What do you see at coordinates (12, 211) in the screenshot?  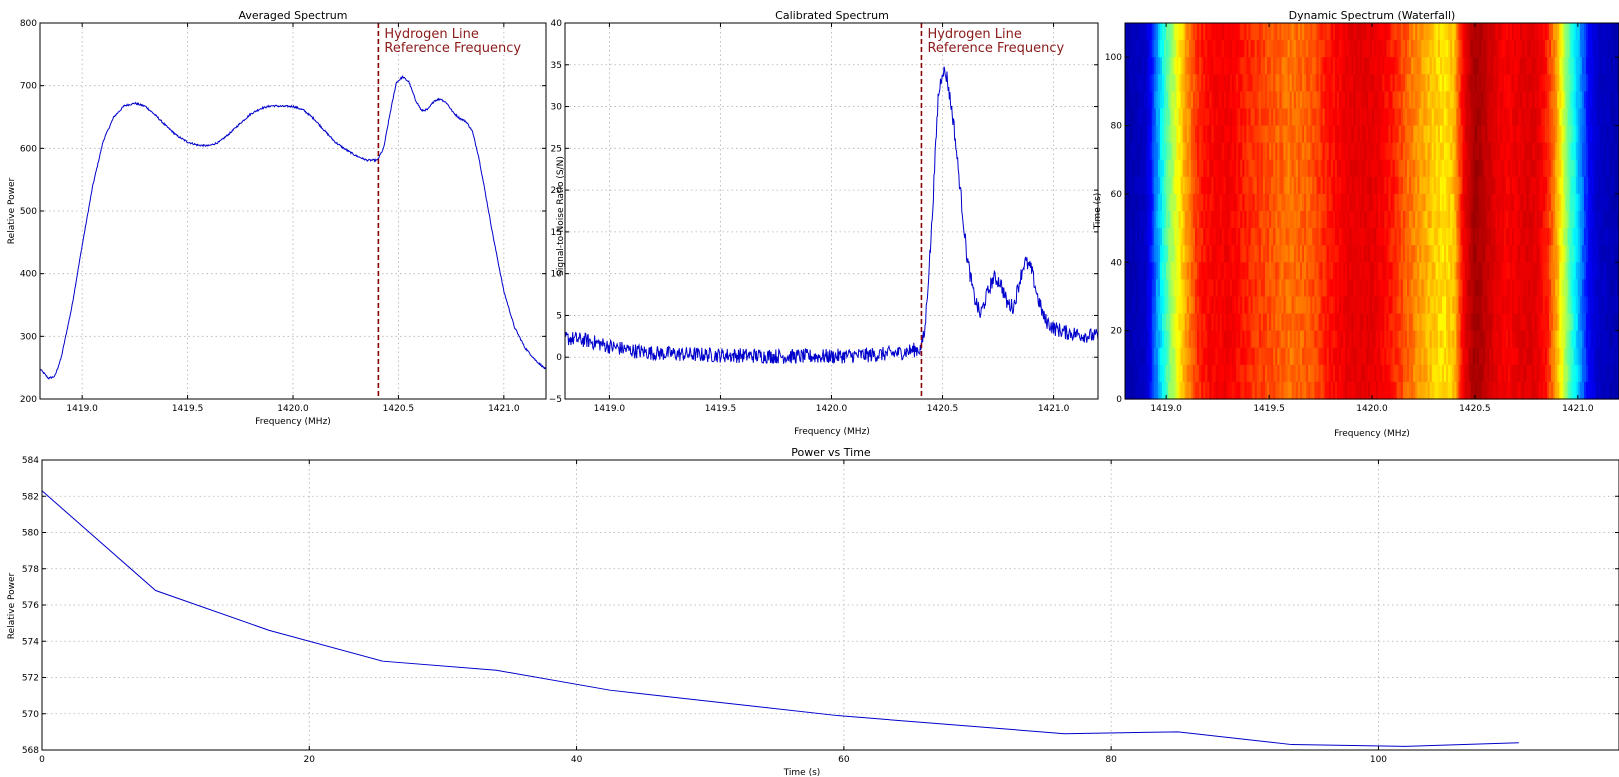 I see `averaged-spectrum-ylabel: Relative Power` at bounding box center [12, 211].